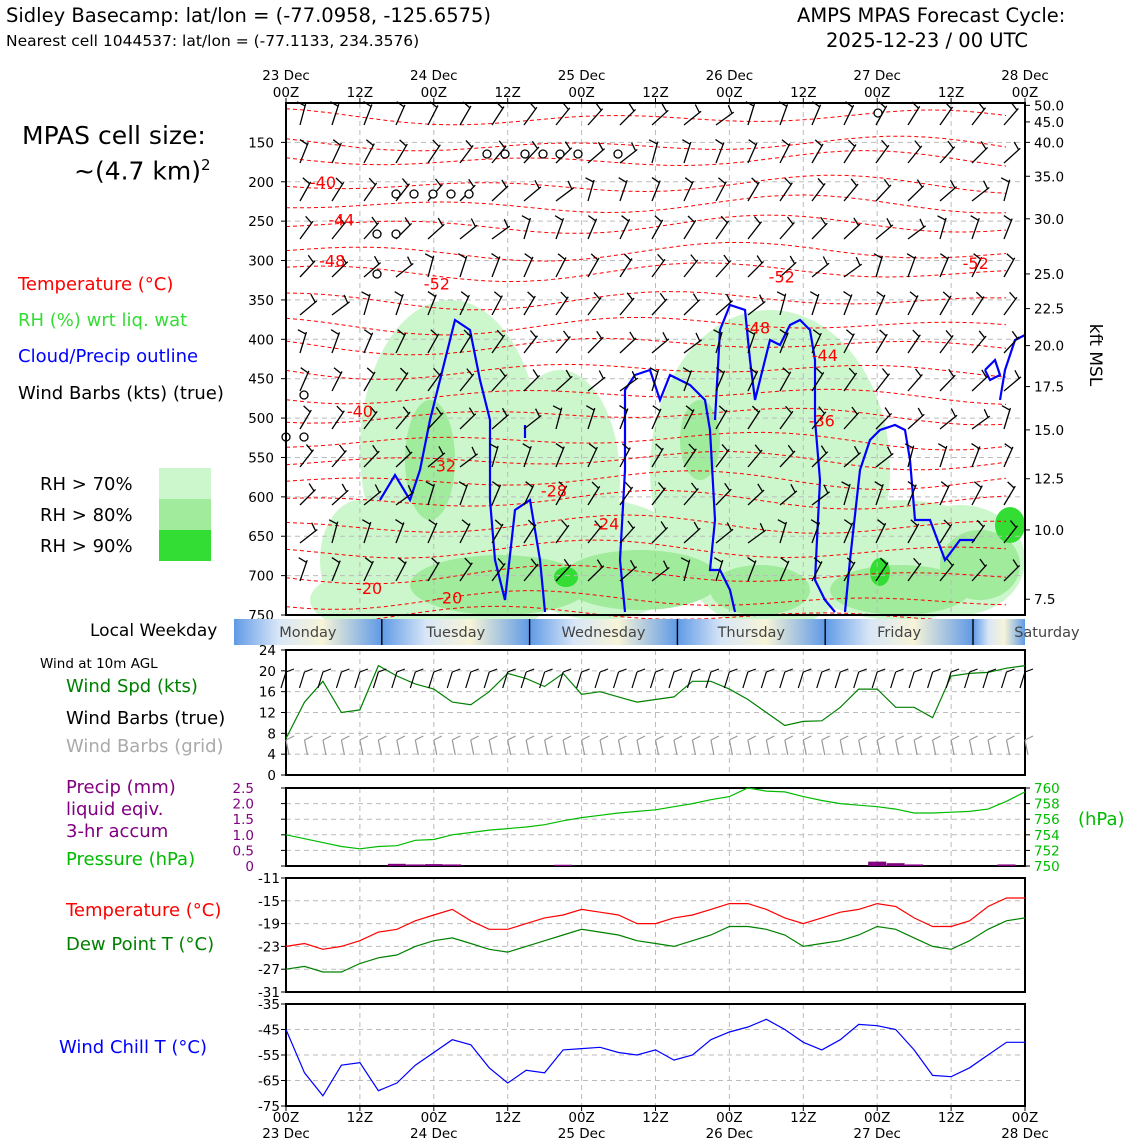  What do you see at coordinates (86, 515) in the screenshot?
I see `legend-rh80: RH > 80%` at bounding box center [86, 515].